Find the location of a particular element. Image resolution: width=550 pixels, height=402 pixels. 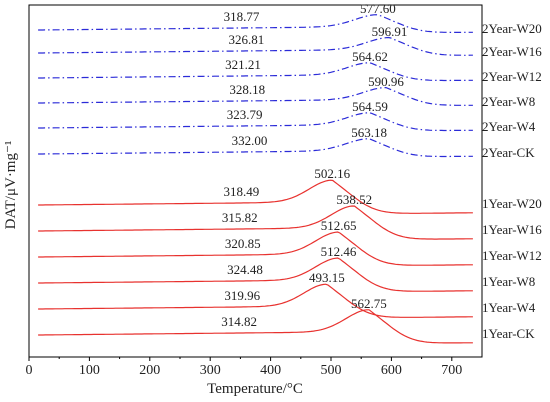

series-line-1Year-W20 is located at coordinates (255, 196).